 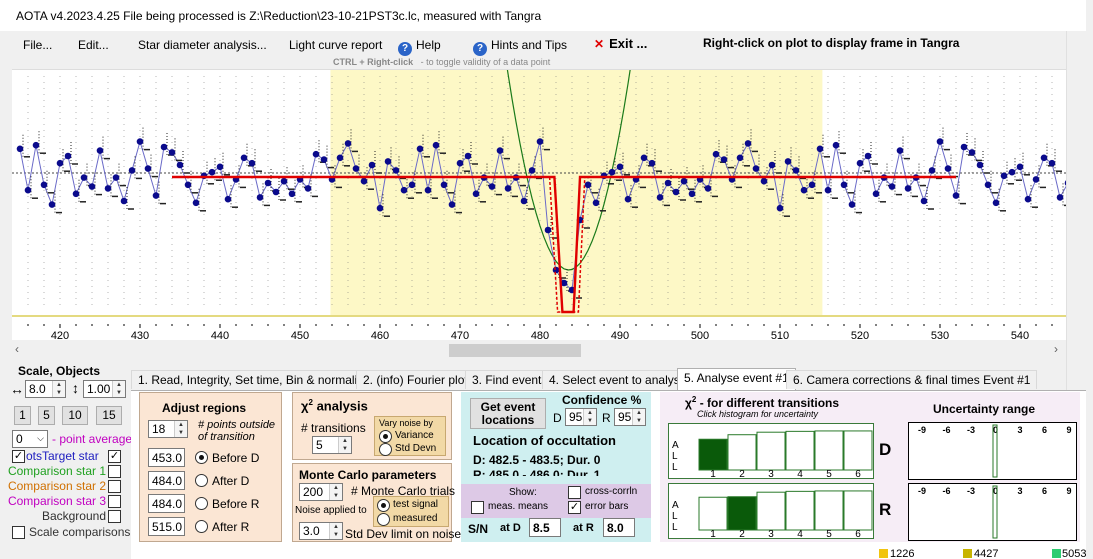 What do you see at coordinates (166, 457) in the screenshot?
I see `region-value-field: 453.0` at bounding box center [166, 457].